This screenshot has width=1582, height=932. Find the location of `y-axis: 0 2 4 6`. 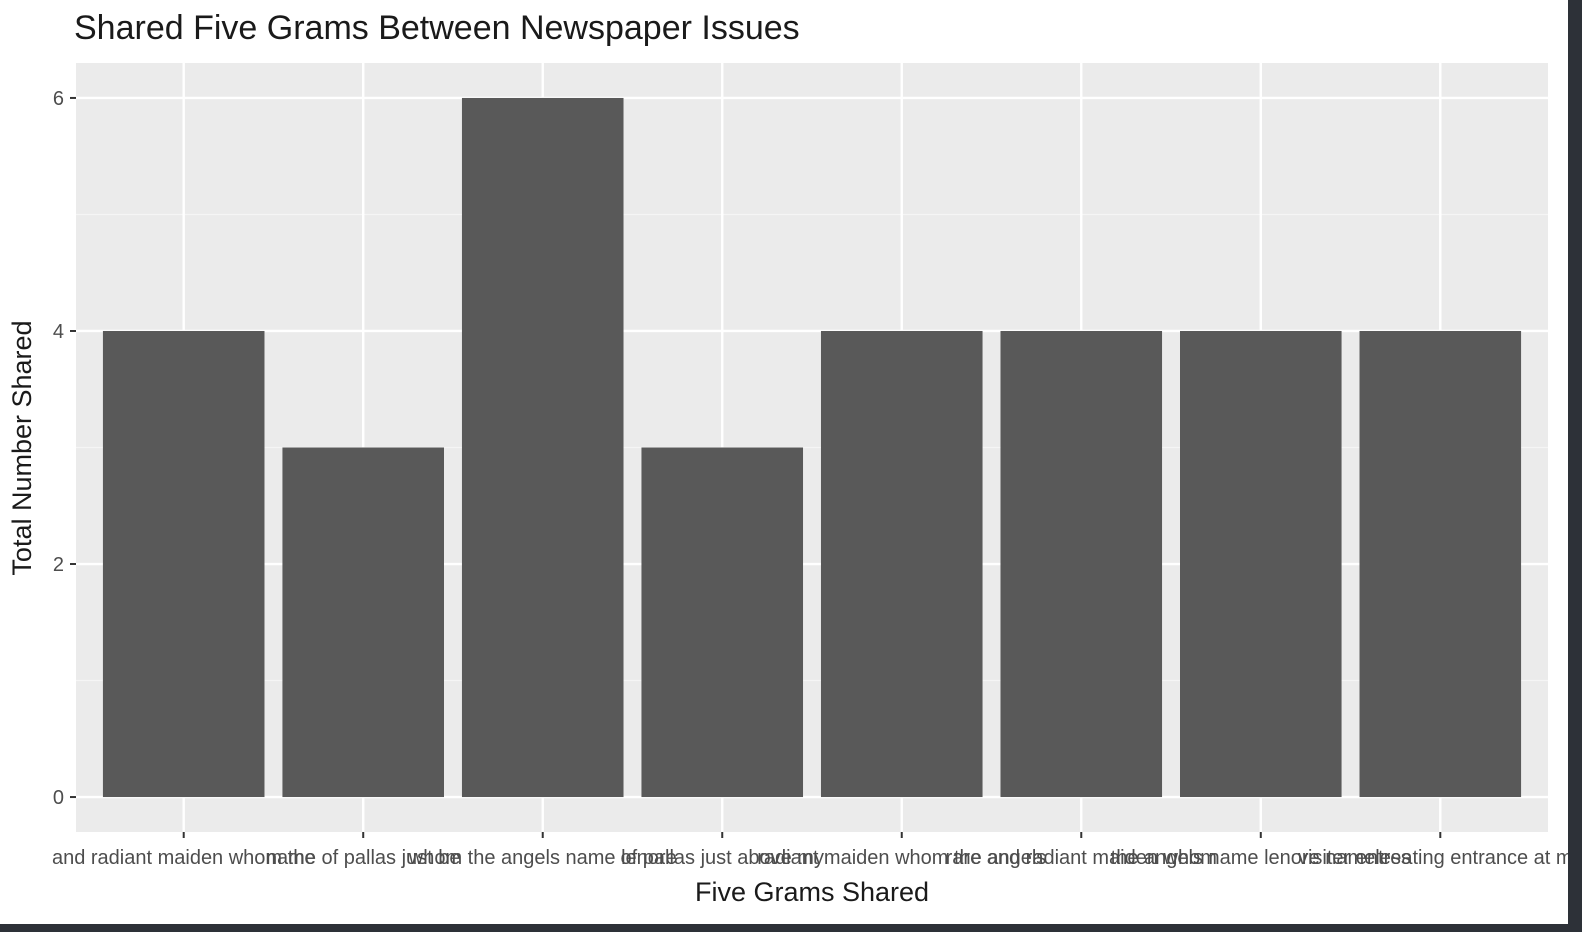

y-axis: 0 2 4 6 is located at coordinates (64, 448).